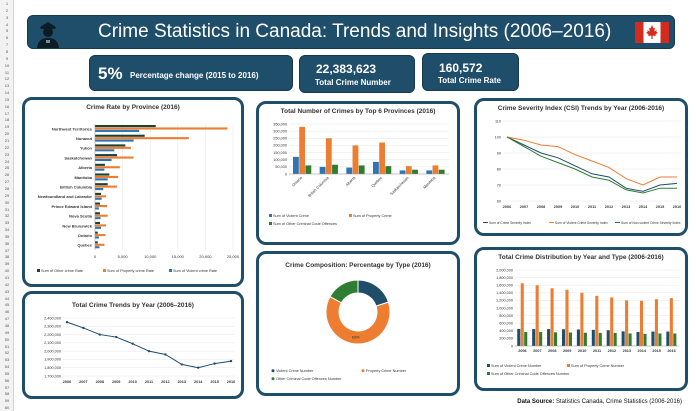 The height and width of the screenshot is (411, 696). I want to click on row-number: 44, so click(7, 298).